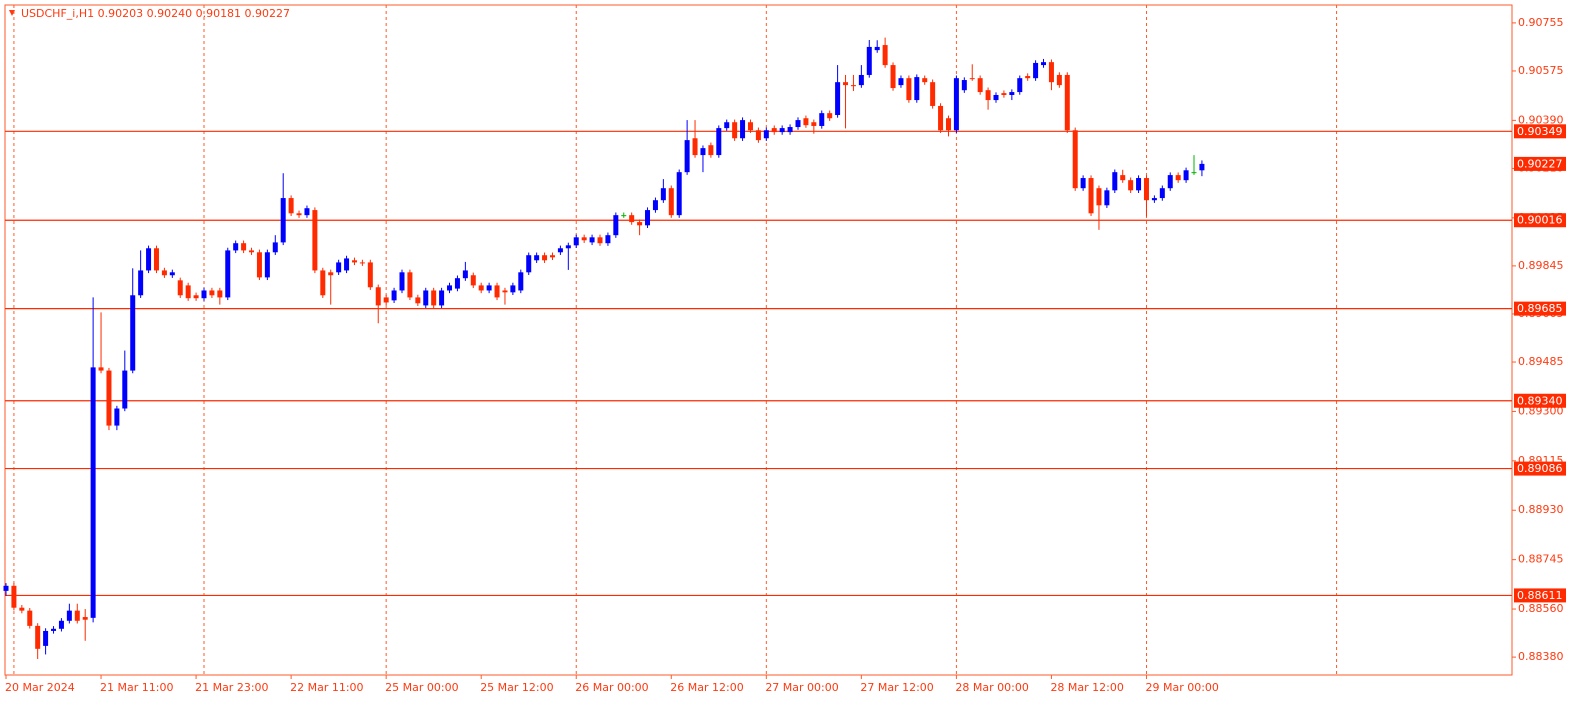 The width and height of the screenshot is (1586, 709). What do you see at coordinates (1541, 509) in the screenshot?
I see `y-tick-label: 0.88930` at bounding box center [1541, 509].